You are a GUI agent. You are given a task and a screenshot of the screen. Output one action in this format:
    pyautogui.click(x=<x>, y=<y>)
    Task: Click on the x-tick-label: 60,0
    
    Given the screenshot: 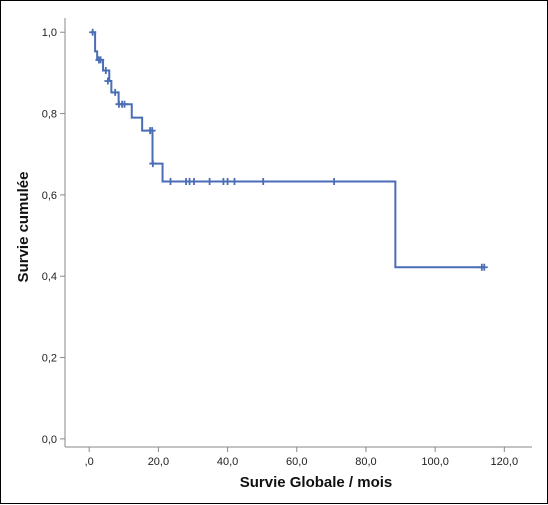 What is the action you would take?
    pyautogui.click(x=296, y=462)
    